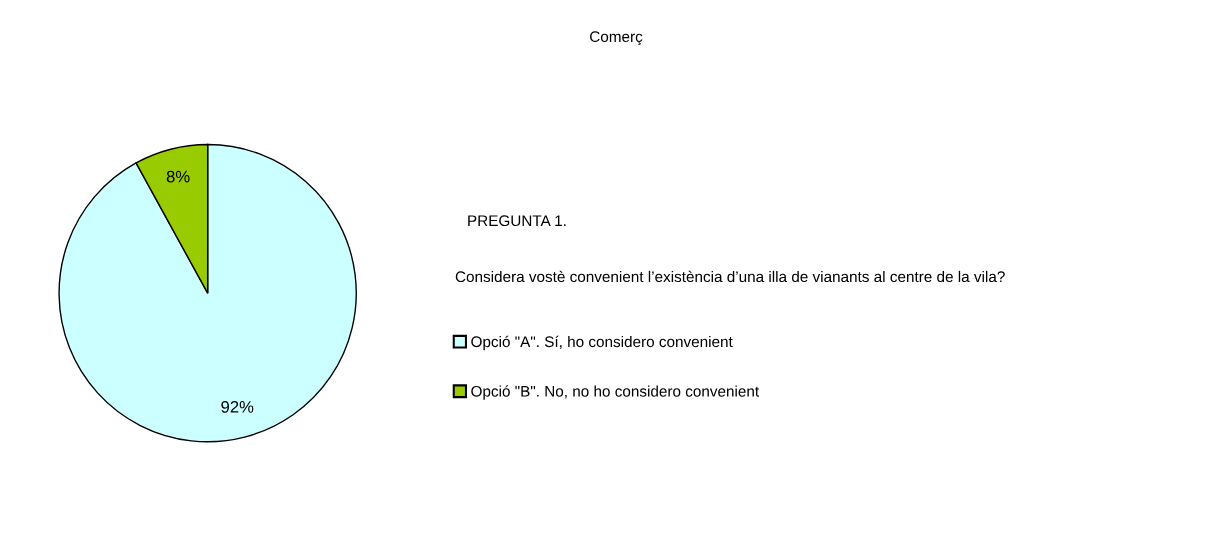 This screenshot has height=550, width=1218. What do you see at coordinates (730, 276) in the screenshot?
I see `text: Considera vostè convenient l’existència d’una illa de vianants al centre de la vila?` at bounding box center [730, 276].